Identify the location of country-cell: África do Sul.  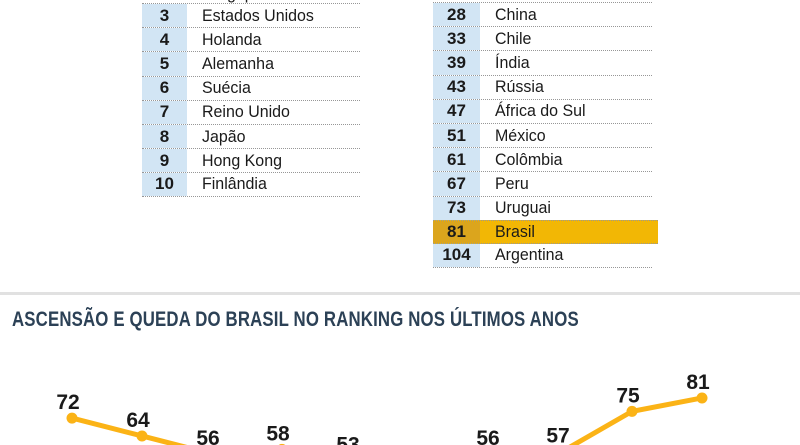
(540, 111).